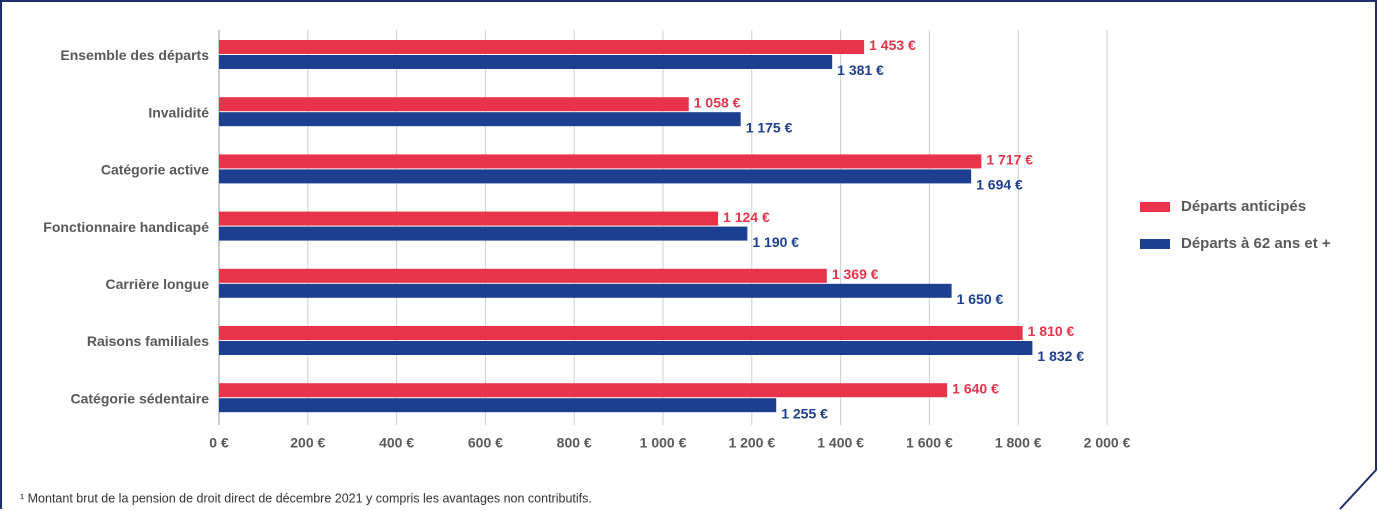  What do you see at coordinates (804, 413) in the screenshot?
I see `value-label: 1 255 €` at bounding box center [804, 413].